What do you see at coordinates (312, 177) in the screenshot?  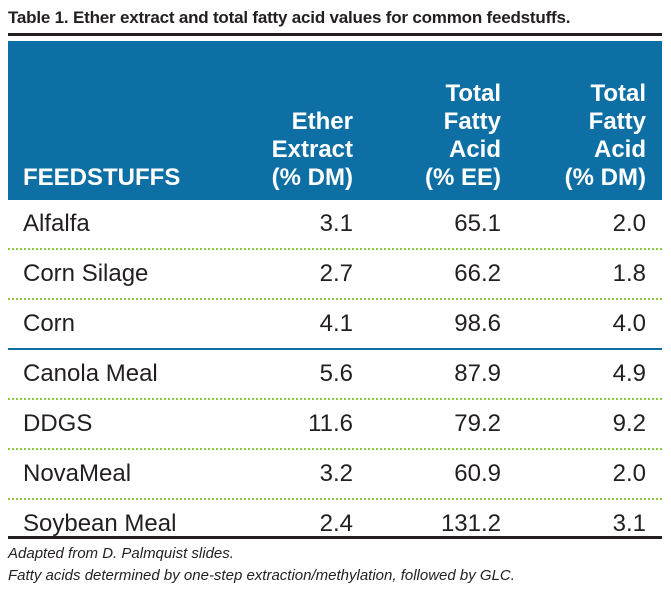 I see `header-ether-line3: (% DM)` at bounding box center [312, 177].